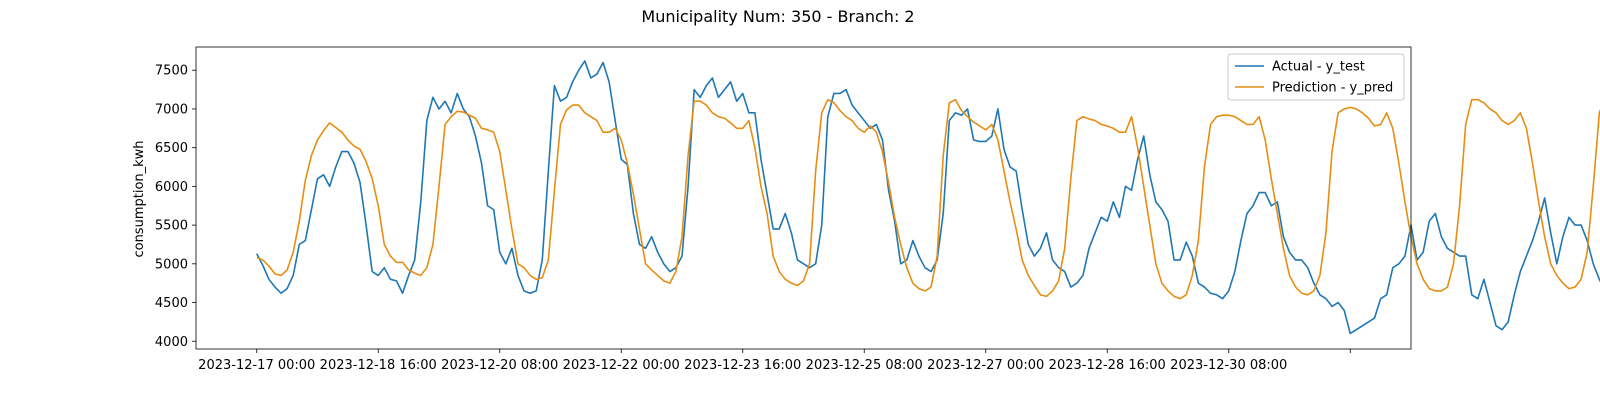  What do you see at coordinates (499, 365) in the screenshot?
I see `x-tick-label: 2023-12-20 08:00` at bounding box center [499, 365].